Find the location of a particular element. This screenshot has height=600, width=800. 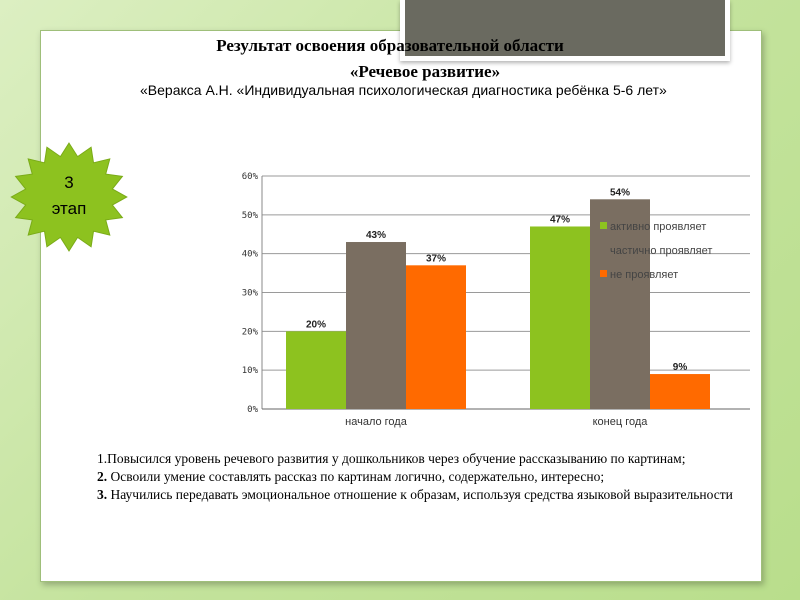

y-tick-label: 50% is located at coordinates (250, 216).